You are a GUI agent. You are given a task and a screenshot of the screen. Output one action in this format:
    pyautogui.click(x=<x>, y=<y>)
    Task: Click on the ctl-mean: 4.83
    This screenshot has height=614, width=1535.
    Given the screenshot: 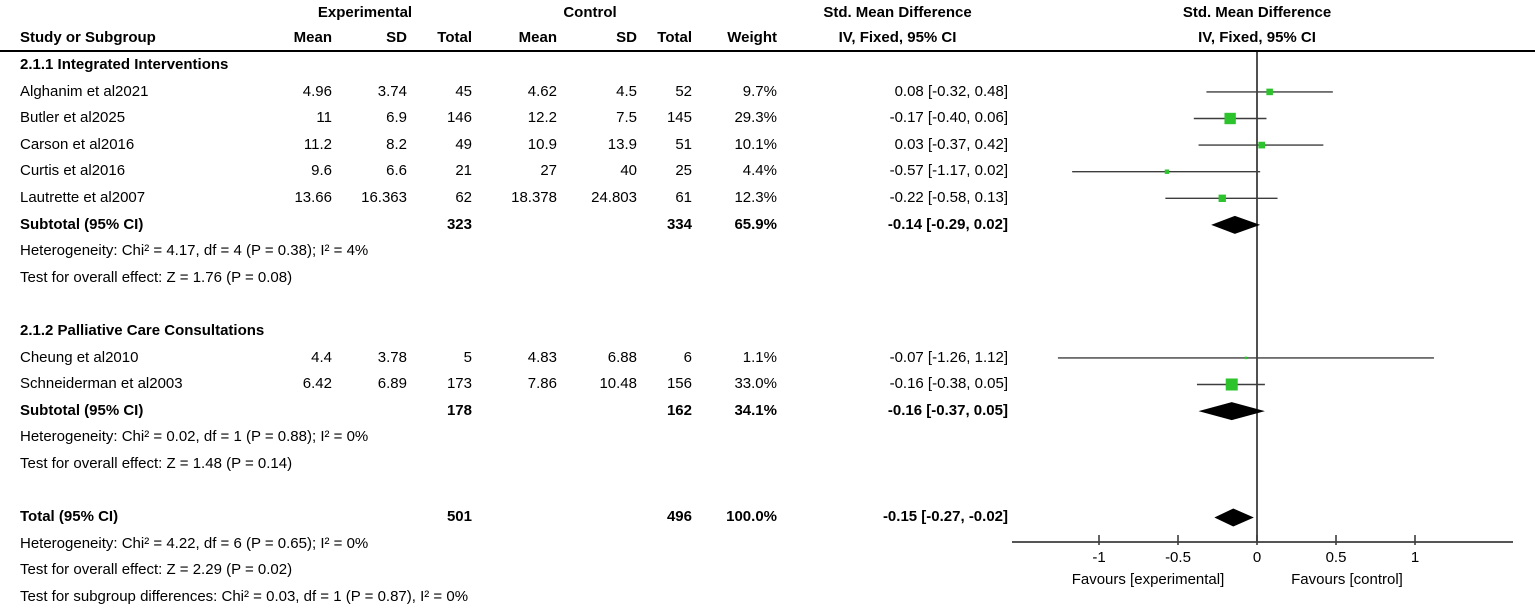 What is the action you would take?
    pyautogui.click(x=542, y=357)
    